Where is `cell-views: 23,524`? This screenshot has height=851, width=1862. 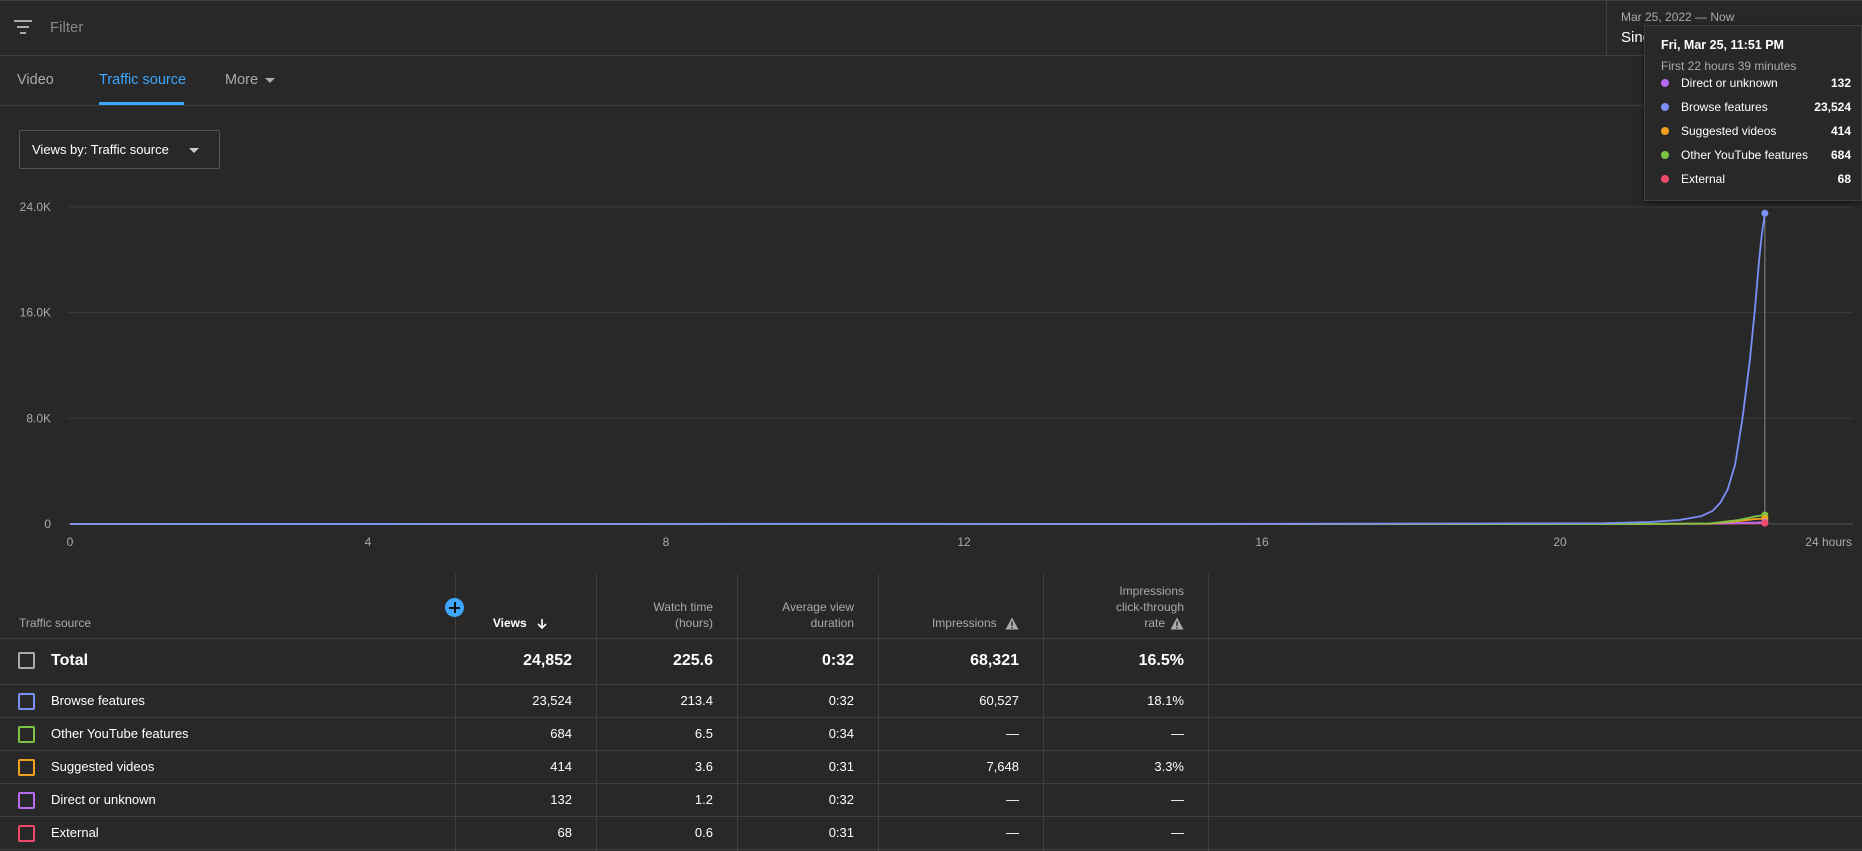
cell-views: 23,524 is located at coordinates (552, 700).